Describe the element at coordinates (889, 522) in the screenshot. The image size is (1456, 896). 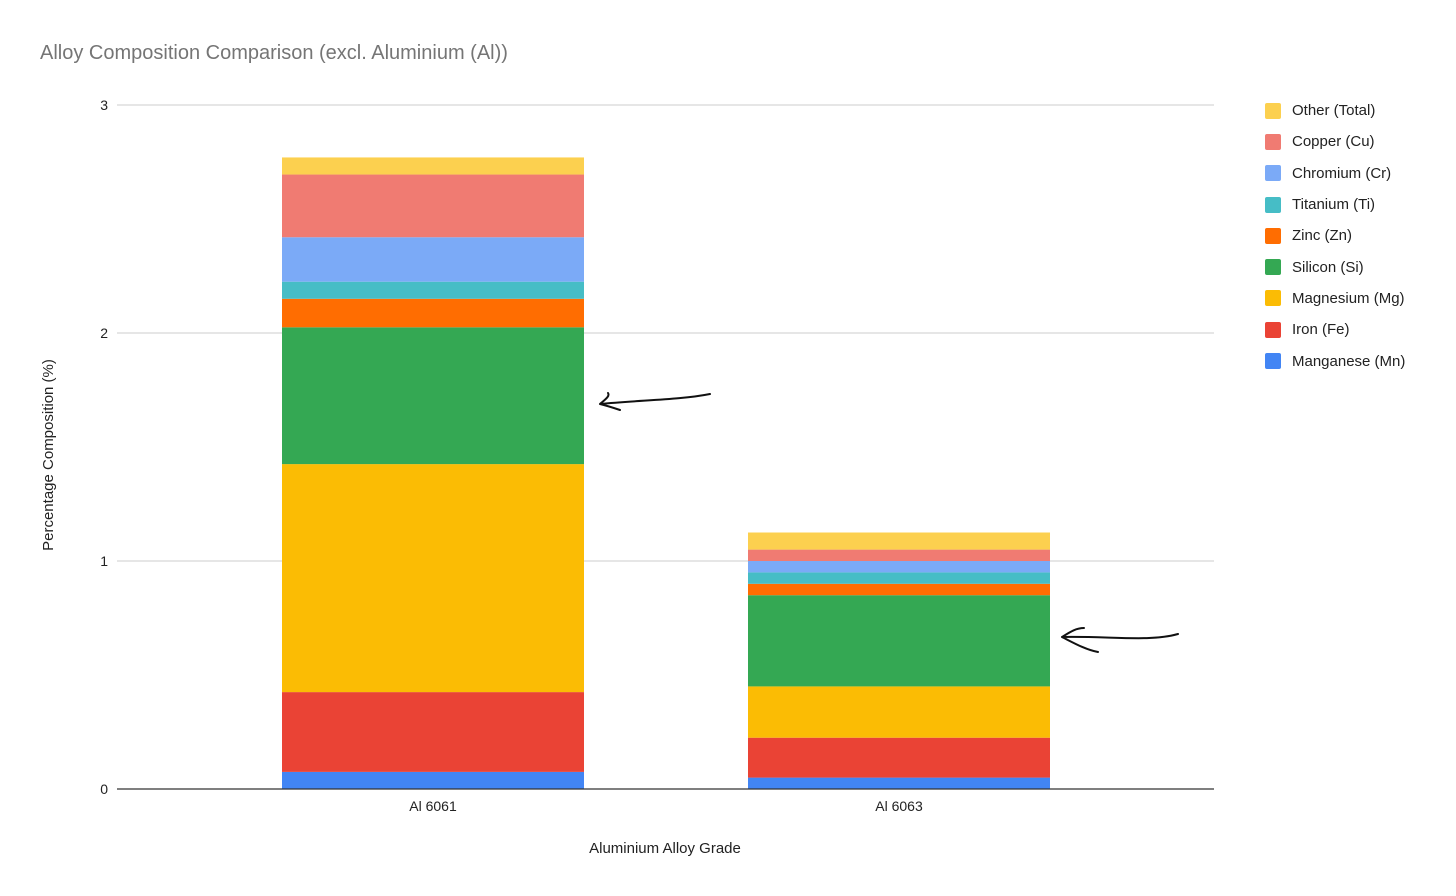
I see `annotations` at that location.